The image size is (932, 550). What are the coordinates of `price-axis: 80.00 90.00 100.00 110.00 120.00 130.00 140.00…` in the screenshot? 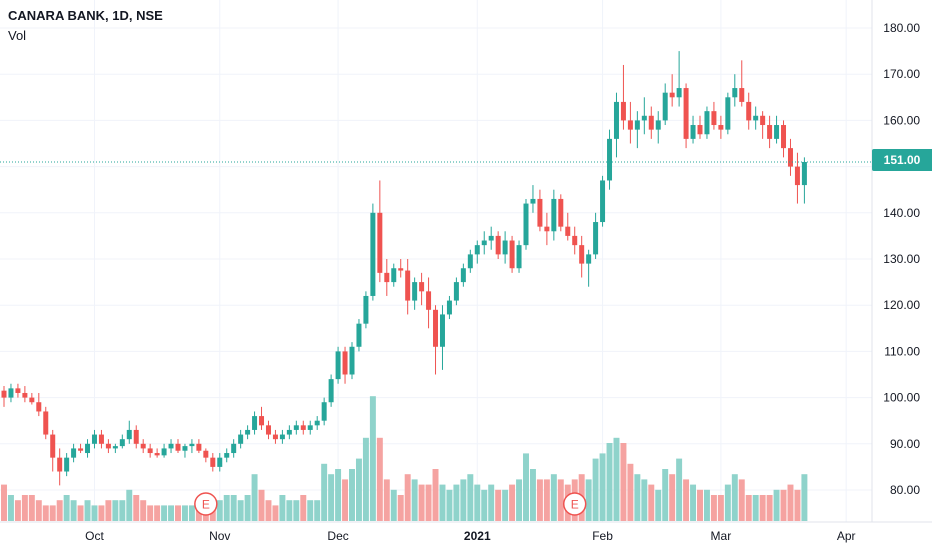 It's located at (901, 259).